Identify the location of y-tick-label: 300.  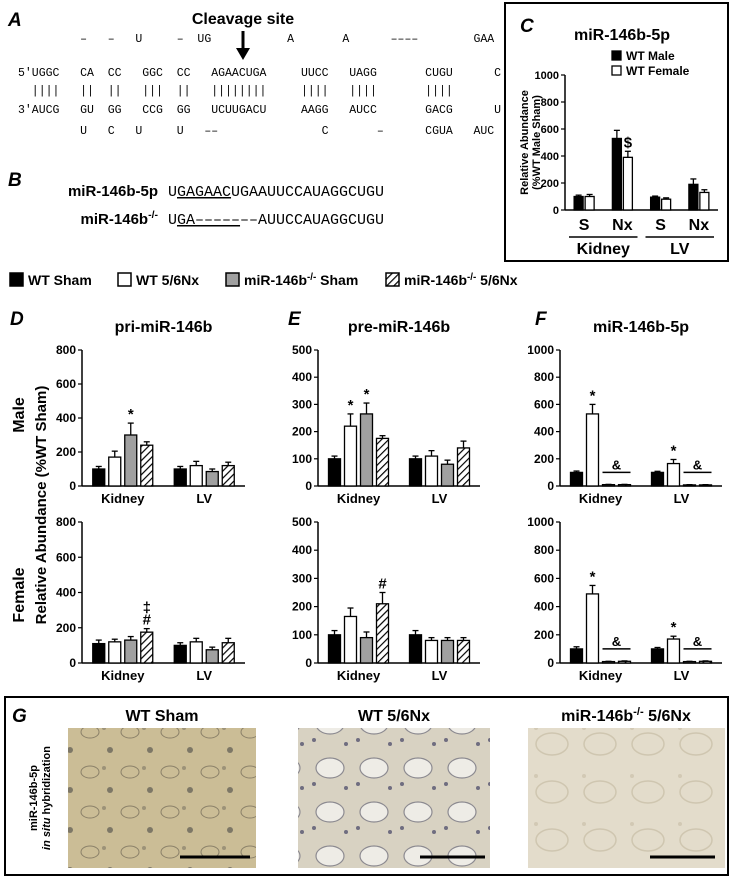
(302, 404).